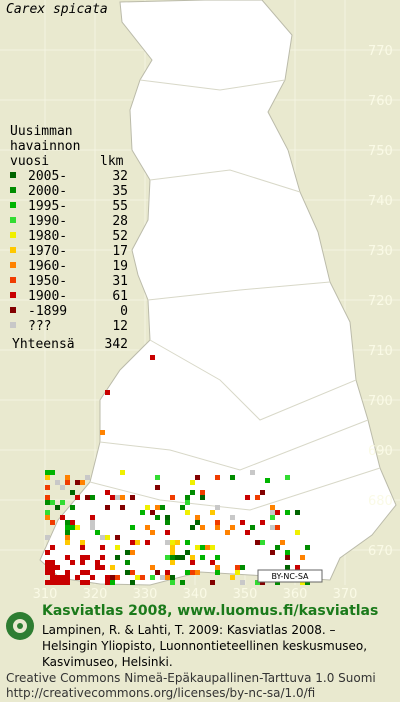 The image size is (400, 702). I want to click on legend-count: 0, so click(124, 311).